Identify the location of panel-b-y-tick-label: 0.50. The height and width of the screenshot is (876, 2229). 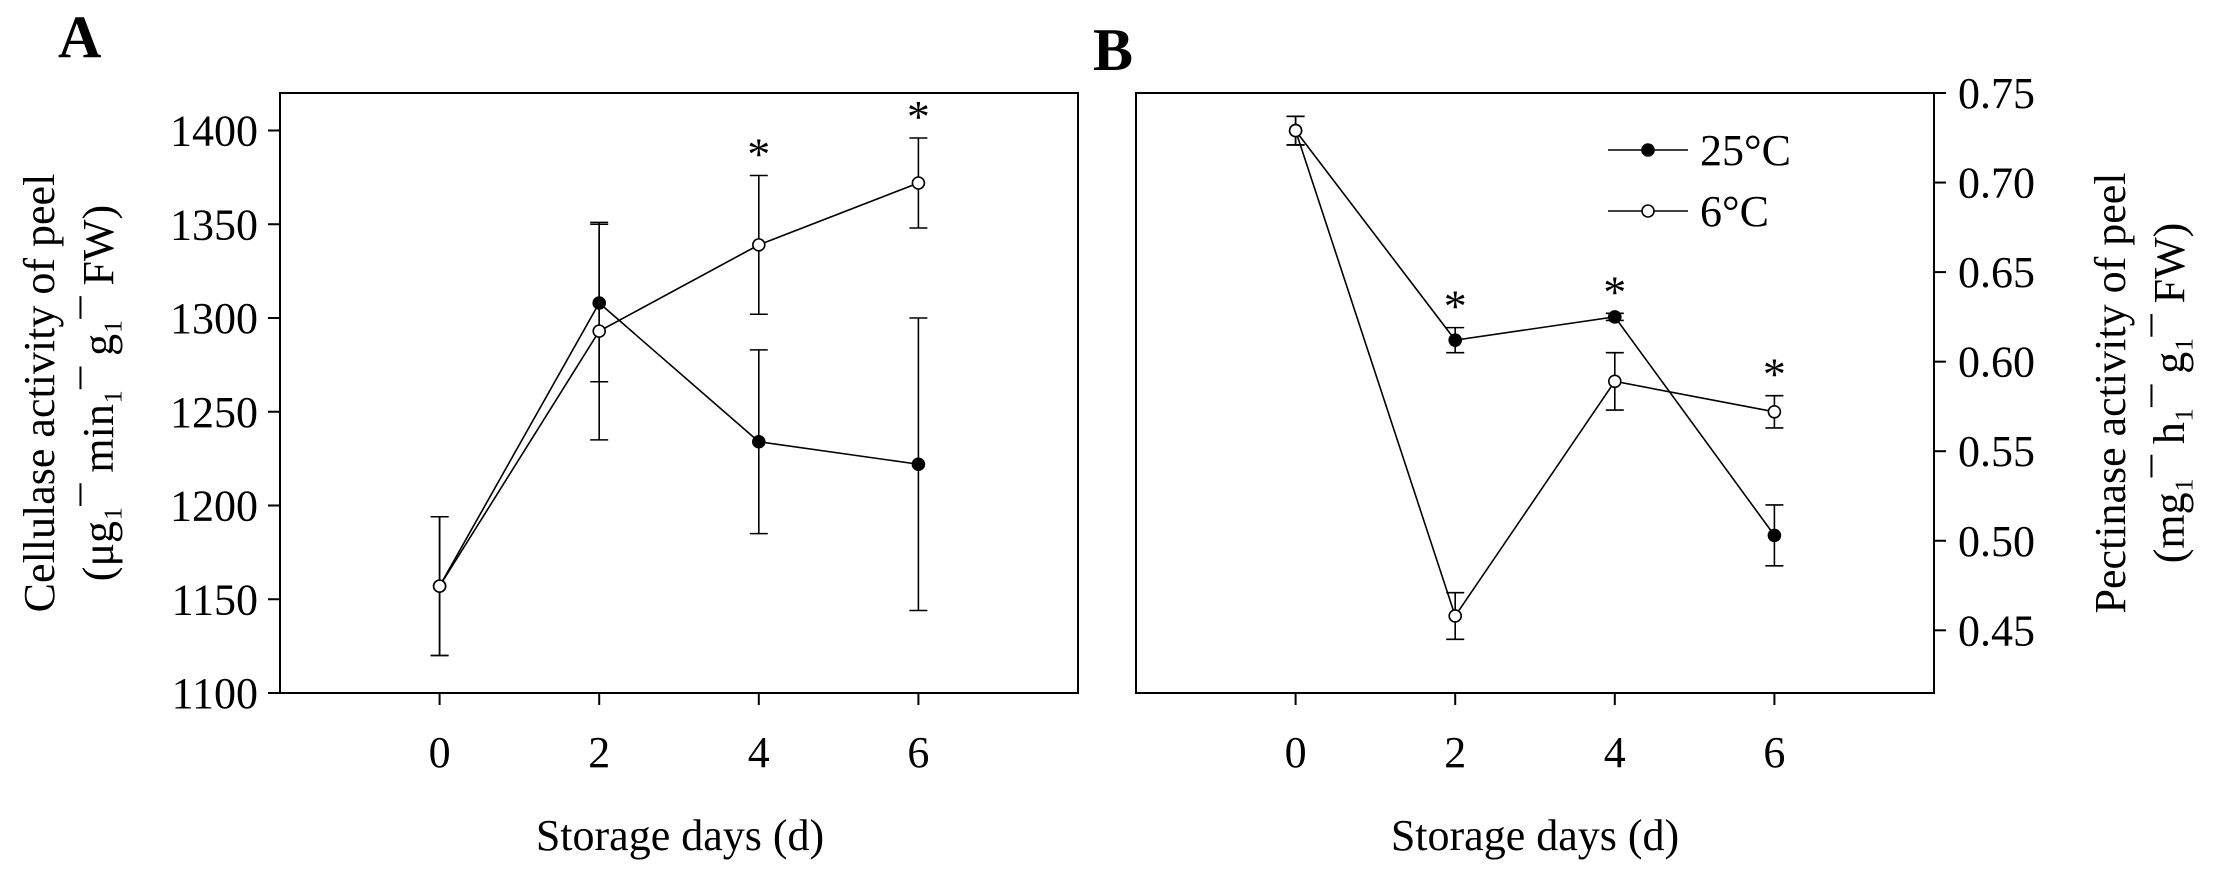
(1996, 541).